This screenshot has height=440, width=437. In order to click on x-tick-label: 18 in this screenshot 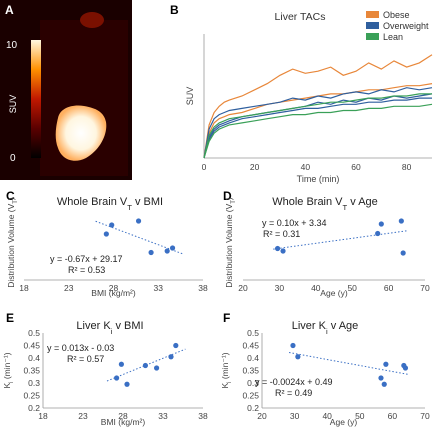, I will do `click(43, 416)`.